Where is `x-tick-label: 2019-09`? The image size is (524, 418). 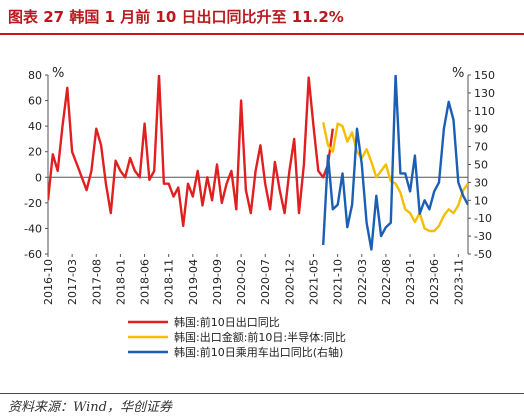 x-tick-label: 2019-09 is located at coordinates (217, 282).